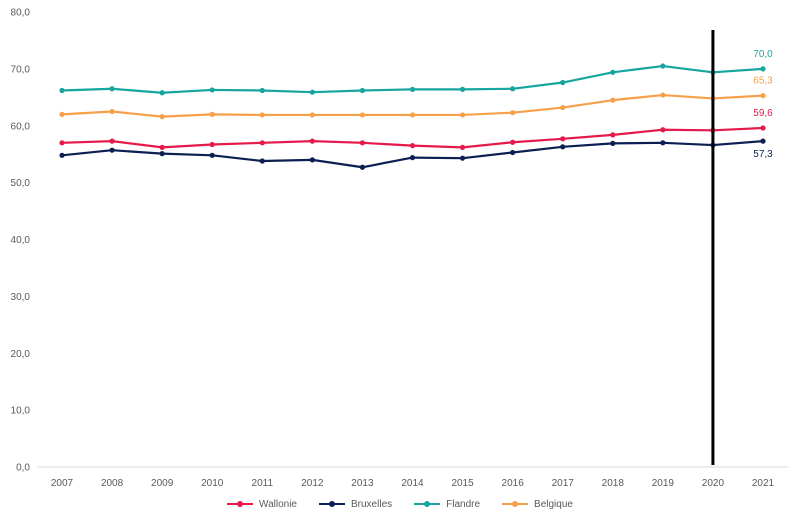 The width and height of the screenshot is (800, 521). I want to click on legend-item-flandre: Flandre, so click(447, 504).